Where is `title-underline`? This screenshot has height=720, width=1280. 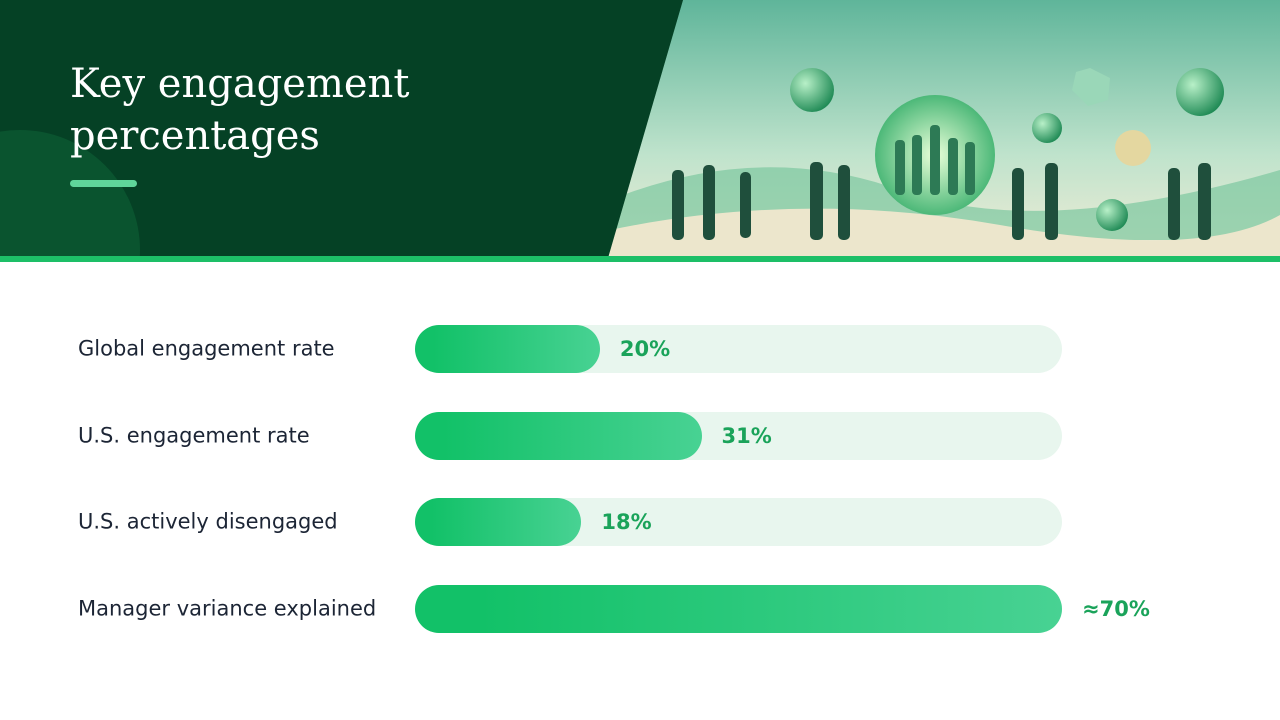
title-underline is located at coordinates (103, 183).